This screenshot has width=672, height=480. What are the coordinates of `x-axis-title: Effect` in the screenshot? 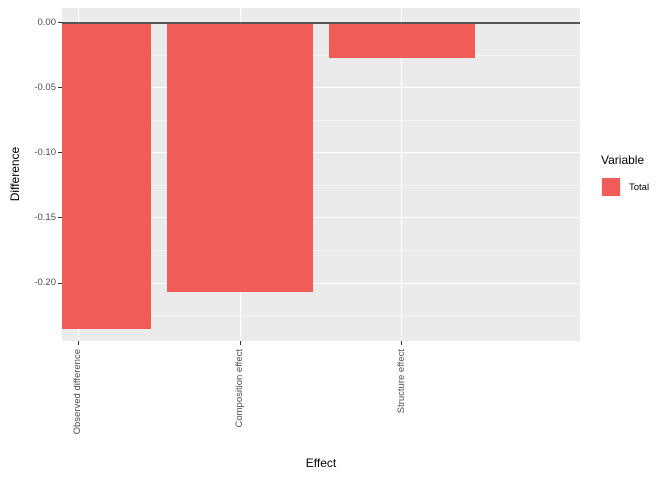 It's located at (321, 463).